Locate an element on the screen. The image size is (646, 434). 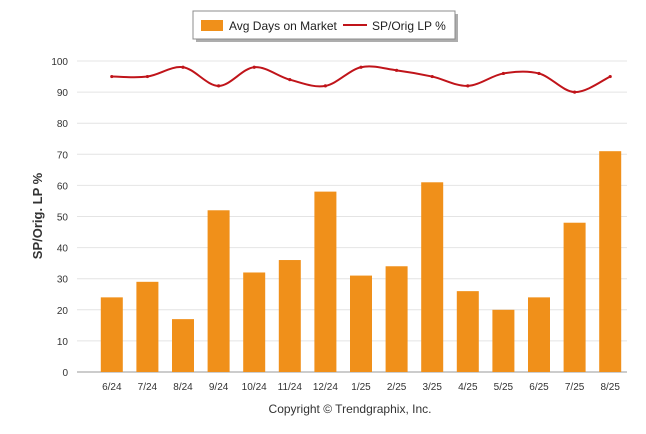
legend: Avg Days on Market SP/Orig LP % is located at coordinates (325, 26).